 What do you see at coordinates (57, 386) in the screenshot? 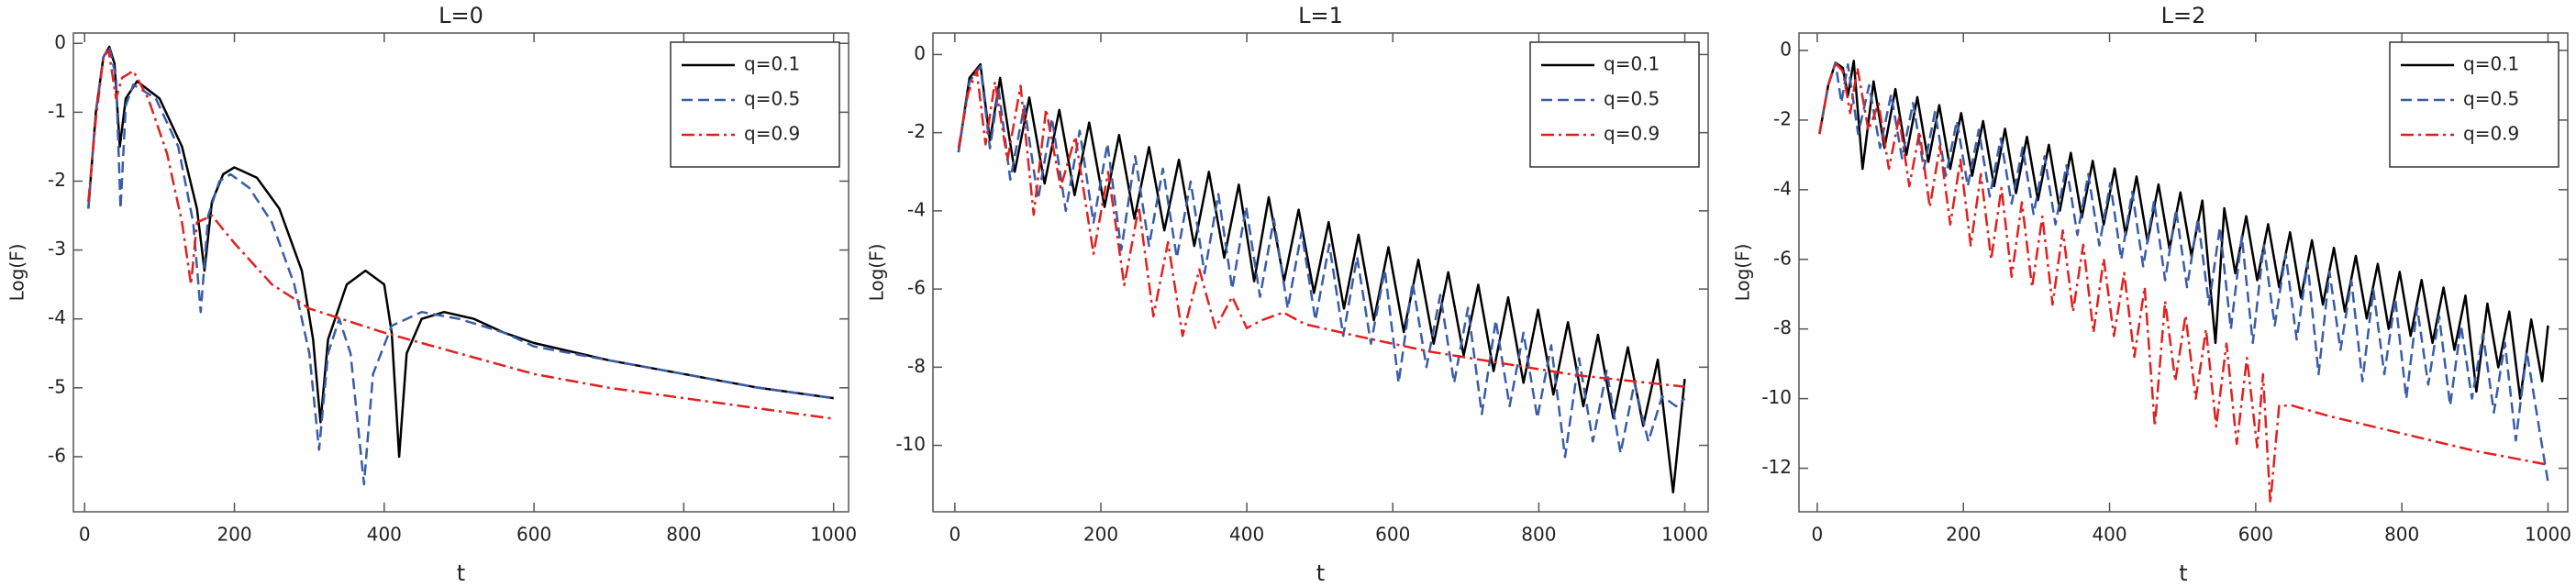
I see `y-tick-label: -5` at bounding box center [57, 386].